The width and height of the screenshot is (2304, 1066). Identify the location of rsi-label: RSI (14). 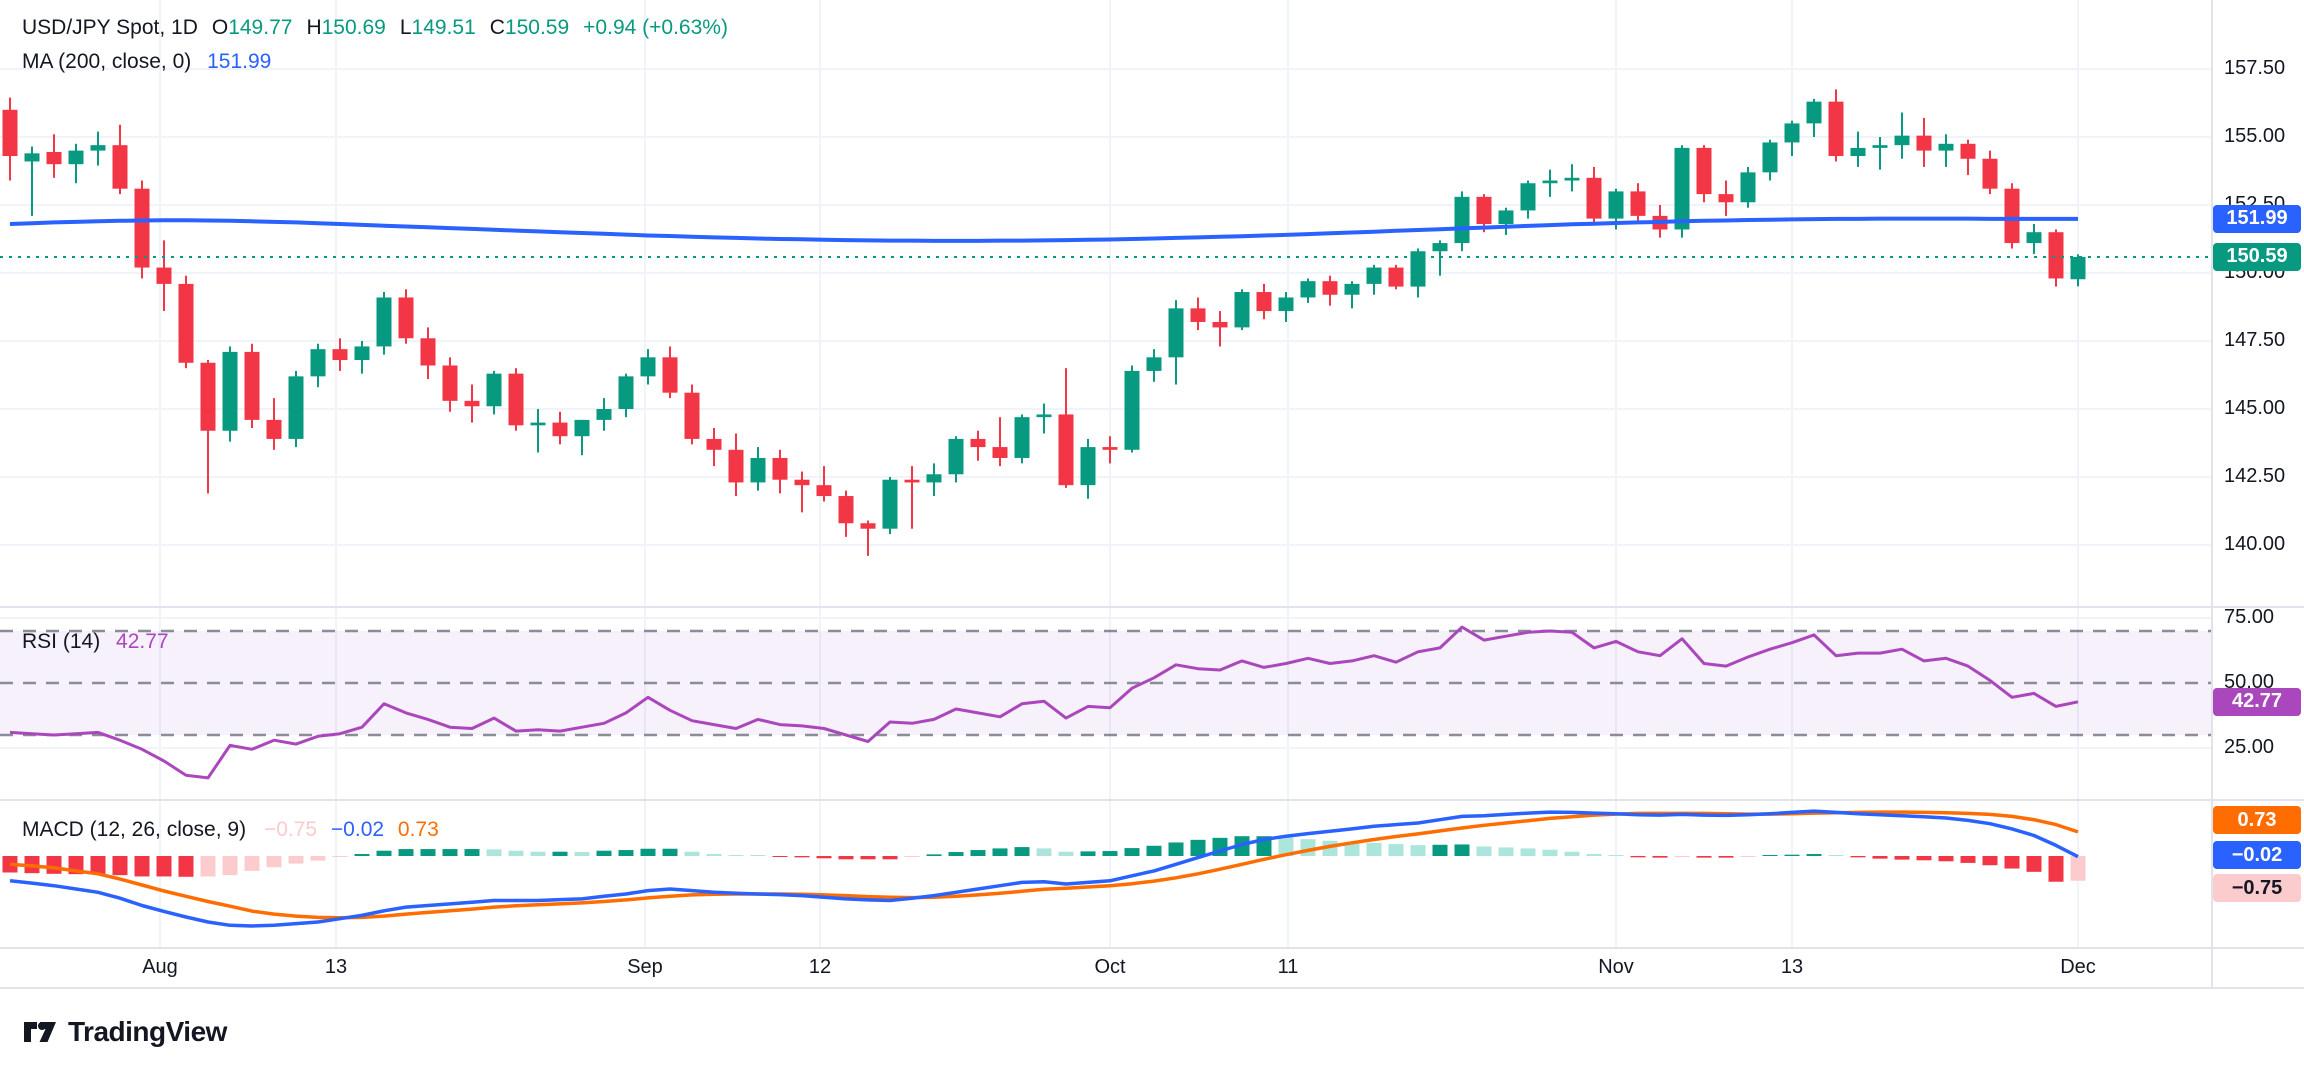
(61, 641).